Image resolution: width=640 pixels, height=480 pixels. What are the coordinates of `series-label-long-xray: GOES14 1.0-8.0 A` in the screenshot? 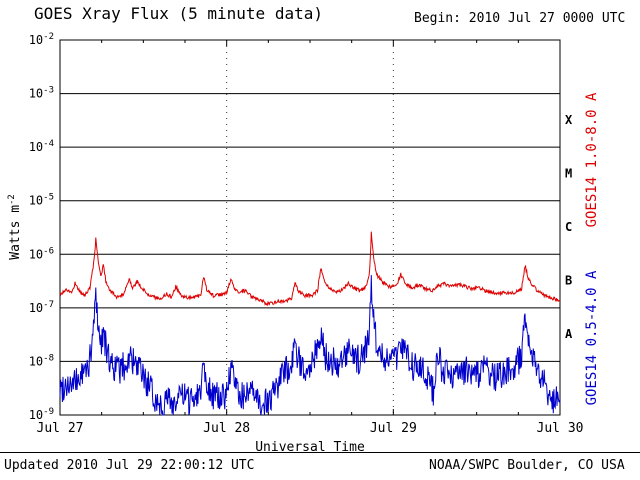 It's located at (592, 160).